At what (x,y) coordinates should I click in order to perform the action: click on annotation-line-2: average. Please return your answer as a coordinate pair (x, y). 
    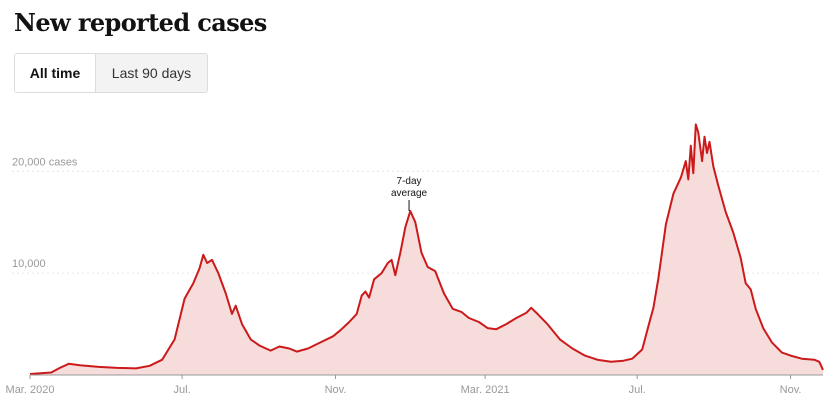
    Looking at the image, I should click on (409, 193).